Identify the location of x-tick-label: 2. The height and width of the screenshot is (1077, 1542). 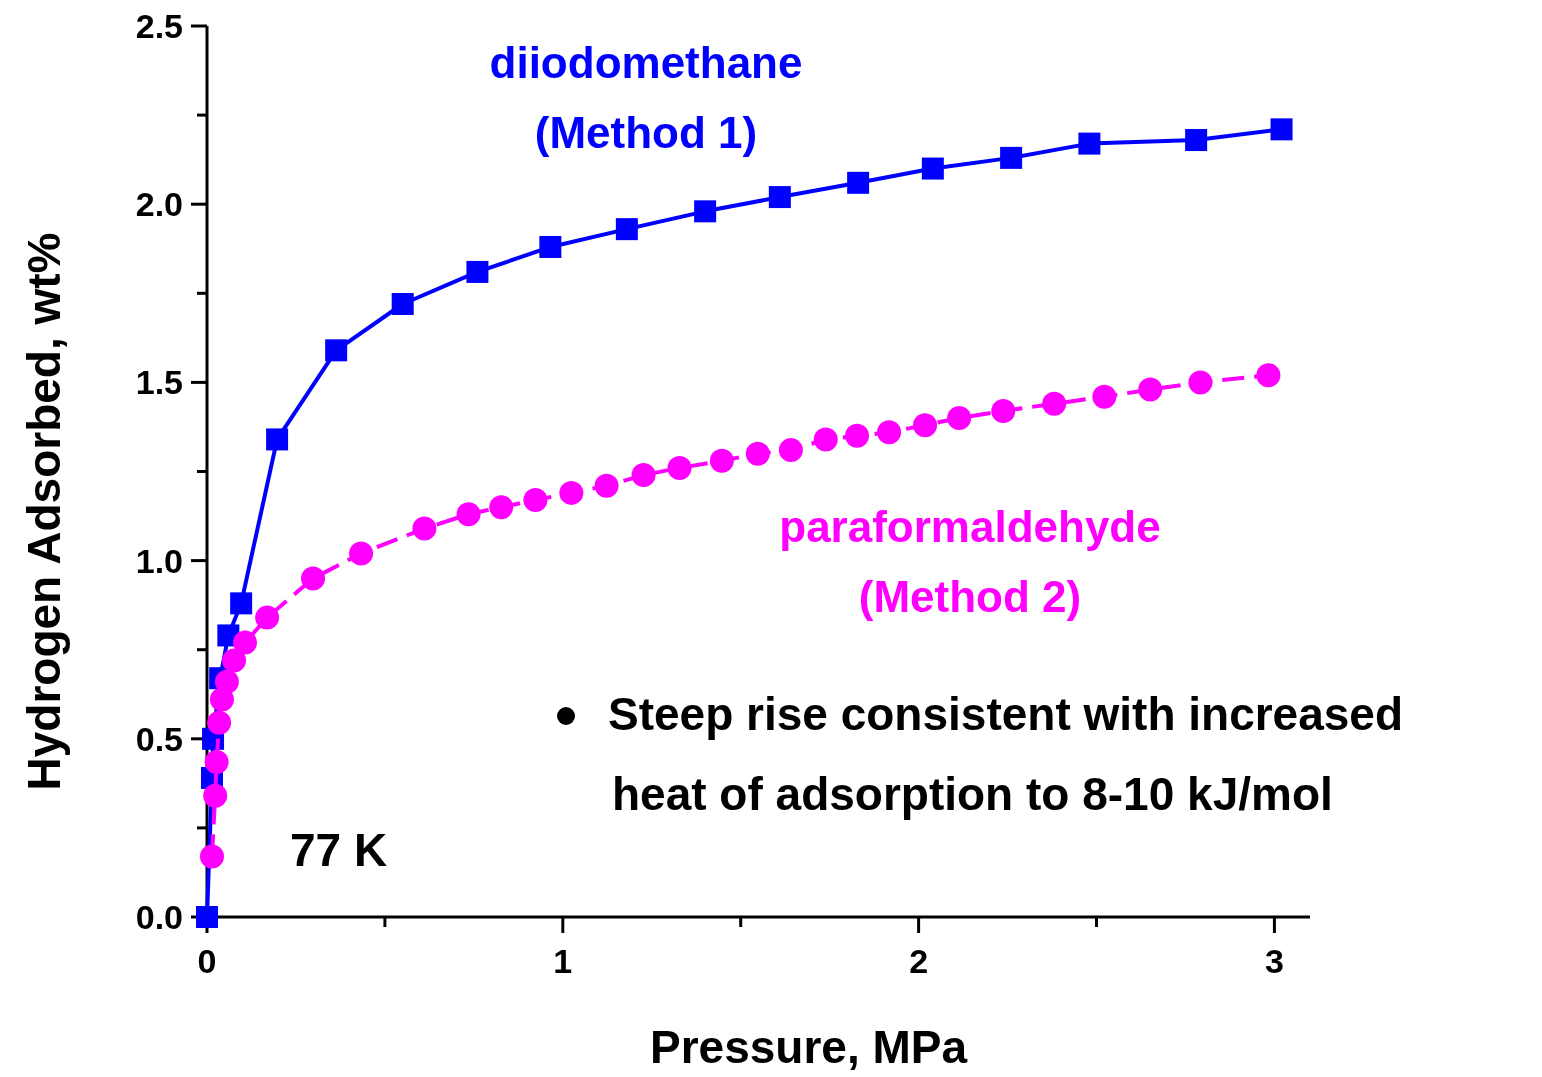
(919, 961).